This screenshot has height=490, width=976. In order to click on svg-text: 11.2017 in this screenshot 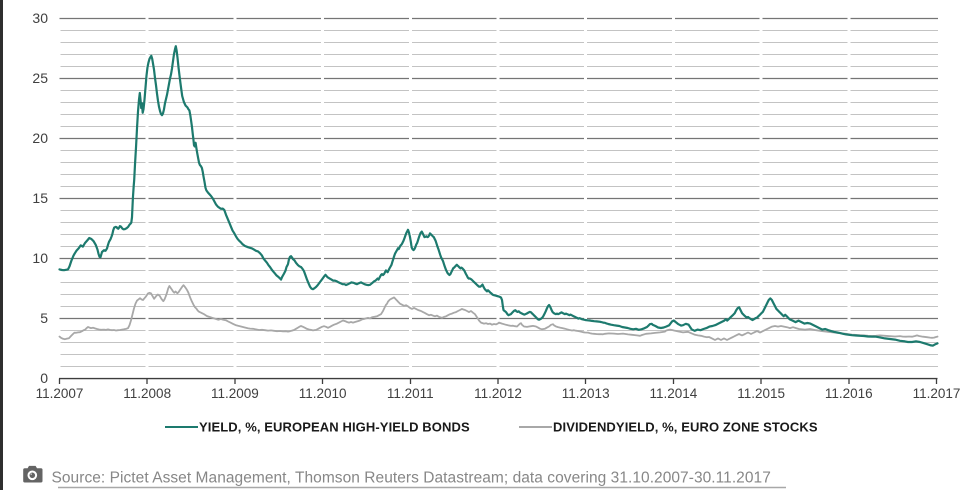, I will do `click(937, 393)`.